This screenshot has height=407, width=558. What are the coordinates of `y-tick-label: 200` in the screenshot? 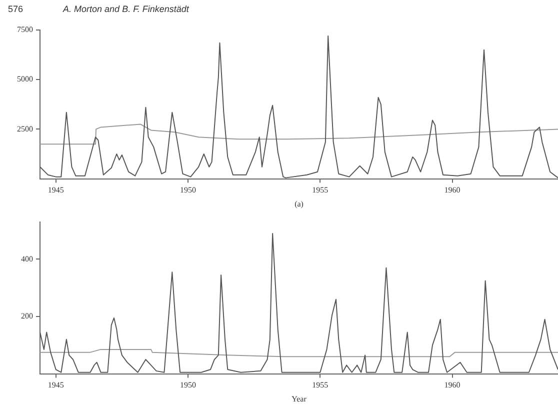 It's located at (27, 316).